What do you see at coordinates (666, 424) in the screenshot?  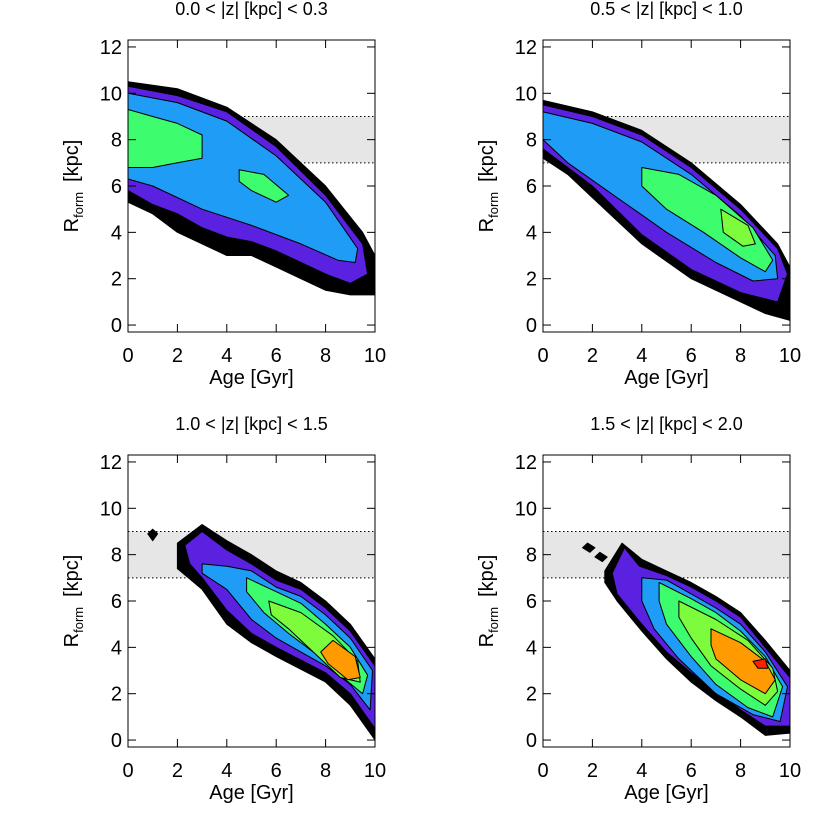 I see `chart-title: 1.5 < |z| [kpc] < 2.0` at bounding box center [666, 424].